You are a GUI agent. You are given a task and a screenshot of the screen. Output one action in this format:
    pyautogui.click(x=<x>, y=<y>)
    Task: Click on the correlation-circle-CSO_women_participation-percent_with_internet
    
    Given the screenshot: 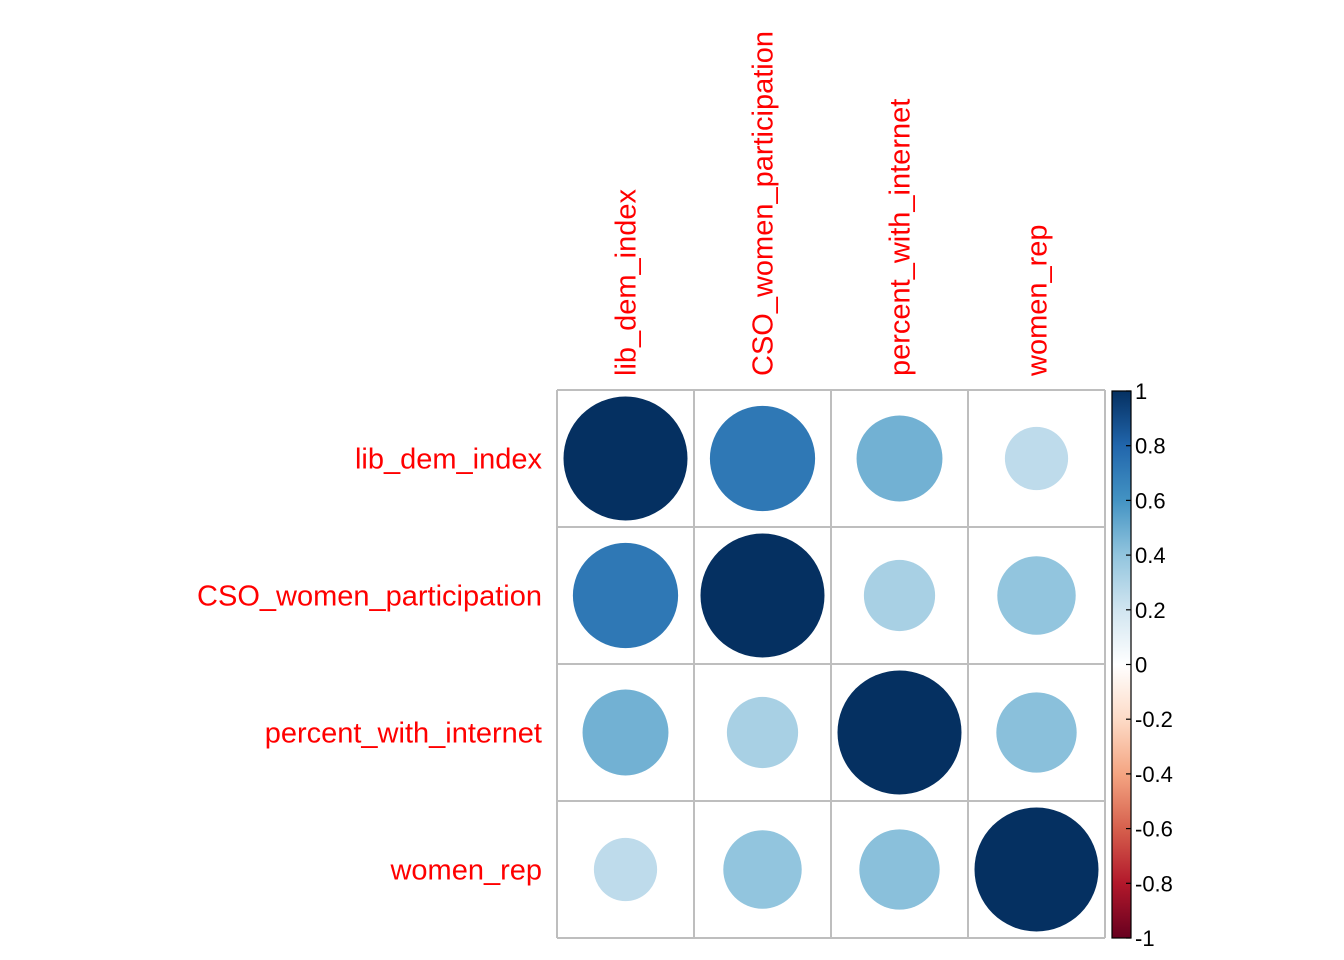 What is the action you would take?
    pyautogui.click(x=899, y=595)
    